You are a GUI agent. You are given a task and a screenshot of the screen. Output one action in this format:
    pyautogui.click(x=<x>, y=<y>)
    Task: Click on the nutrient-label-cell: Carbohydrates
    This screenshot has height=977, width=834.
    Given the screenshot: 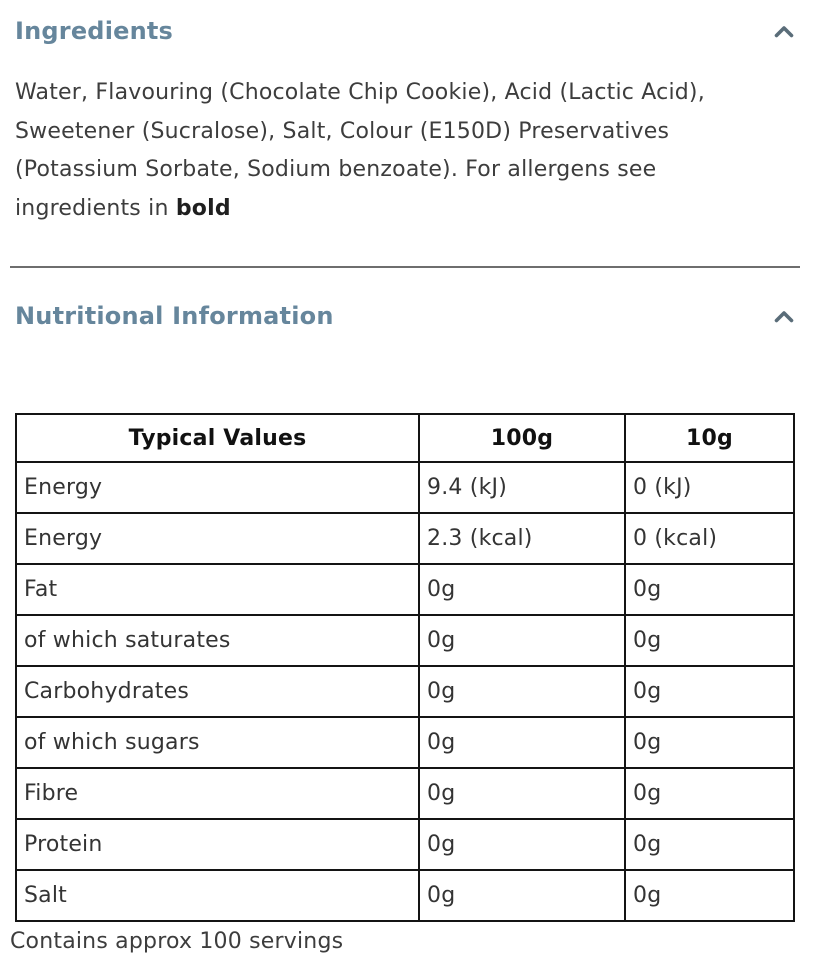 What is the action you would take?
    pyautogui.click(x=217, y=691)
    